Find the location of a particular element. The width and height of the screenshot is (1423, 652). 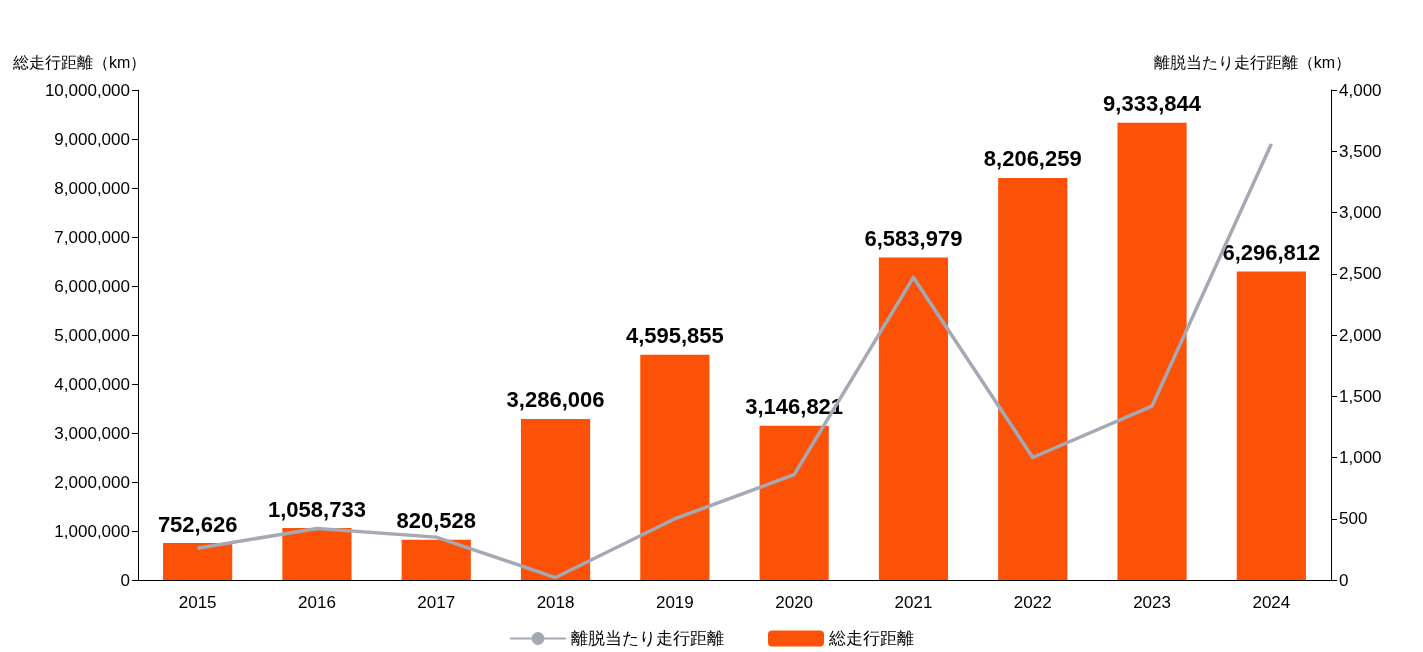

y2-axis-title: 離脱当たり走行距離（km） is located at coordinates (1252, 62).